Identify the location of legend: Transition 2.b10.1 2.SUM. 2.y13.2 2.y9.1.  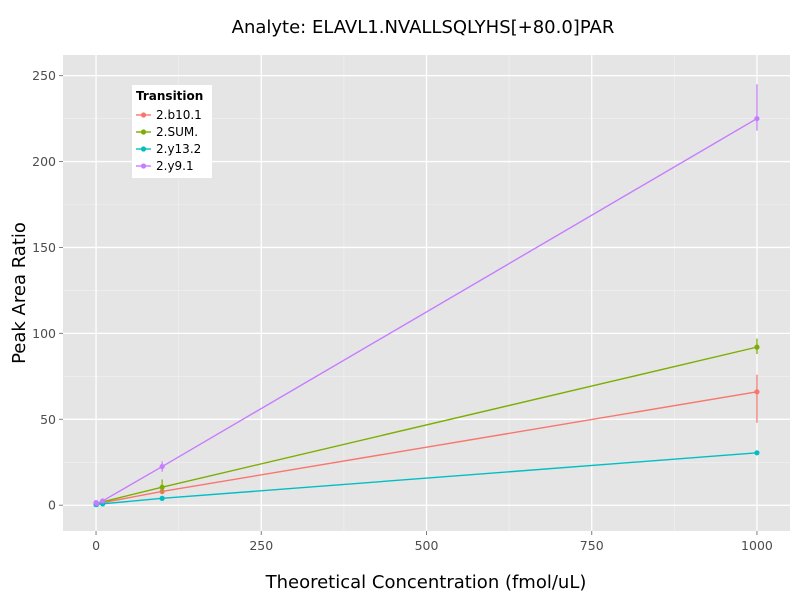
(172, 131).